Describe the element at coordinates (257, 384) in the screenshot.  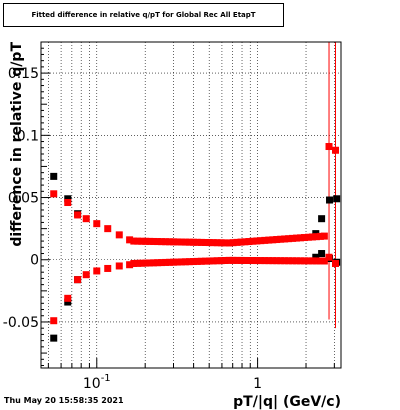
I see `x-tick-label: 1` at that location.